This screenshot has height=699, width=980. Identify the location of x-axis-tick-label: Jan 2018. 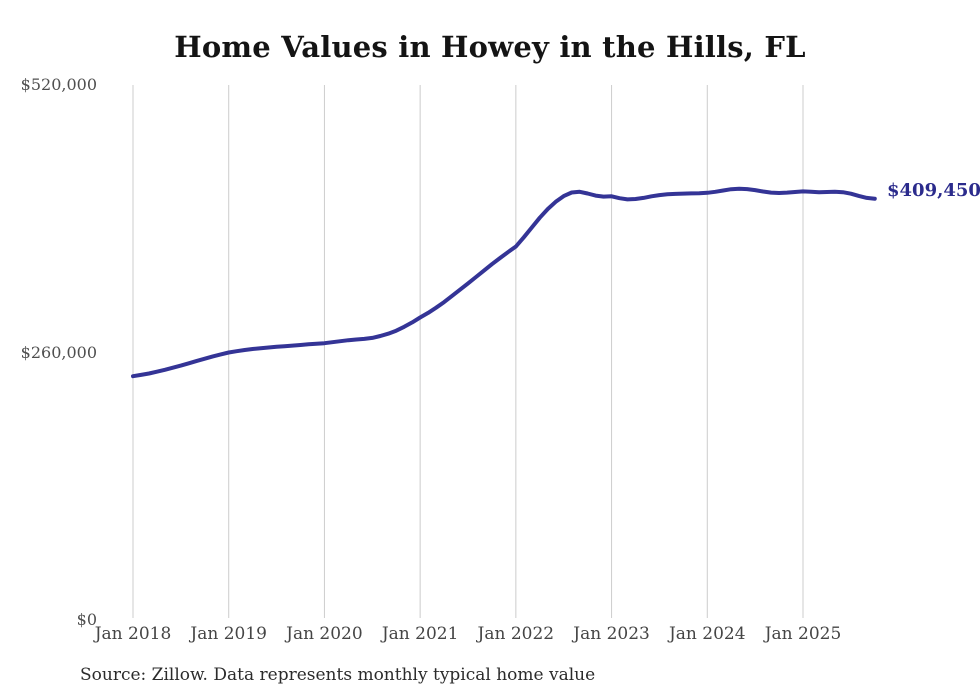
(133, 634).